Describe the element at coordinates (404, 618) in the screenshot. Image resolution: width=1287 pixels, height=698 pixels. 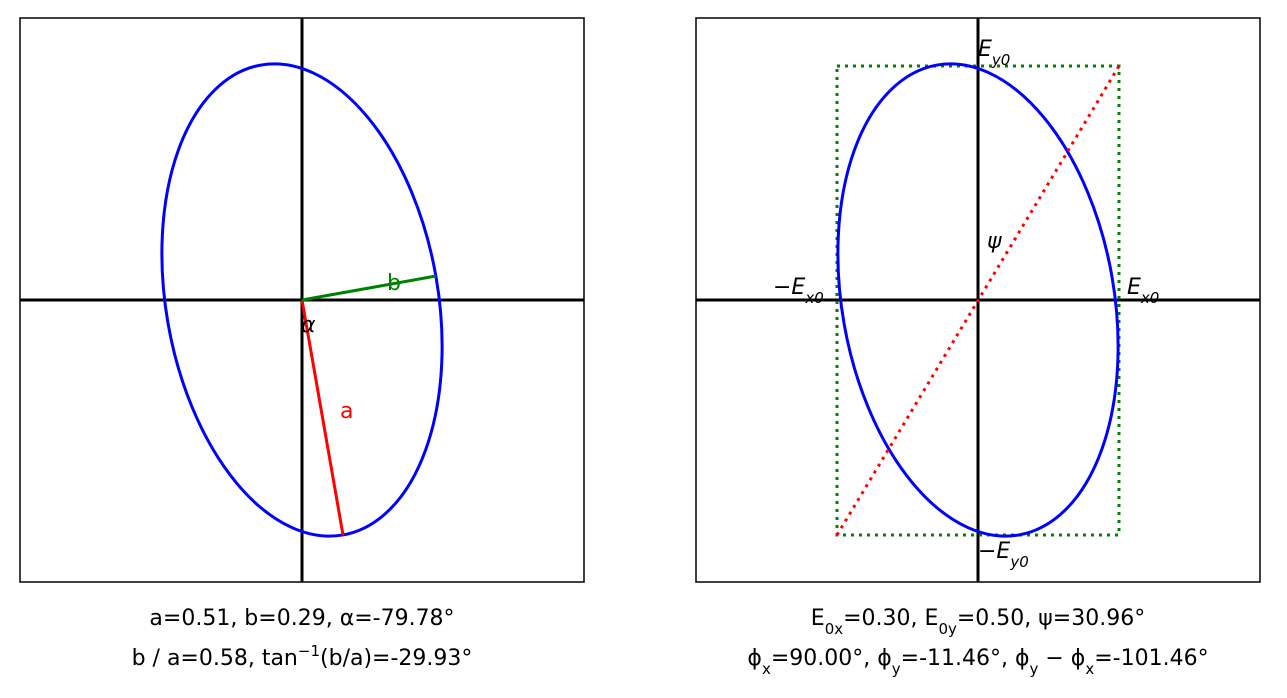
I see `text-run: =-79.78°` at that location.